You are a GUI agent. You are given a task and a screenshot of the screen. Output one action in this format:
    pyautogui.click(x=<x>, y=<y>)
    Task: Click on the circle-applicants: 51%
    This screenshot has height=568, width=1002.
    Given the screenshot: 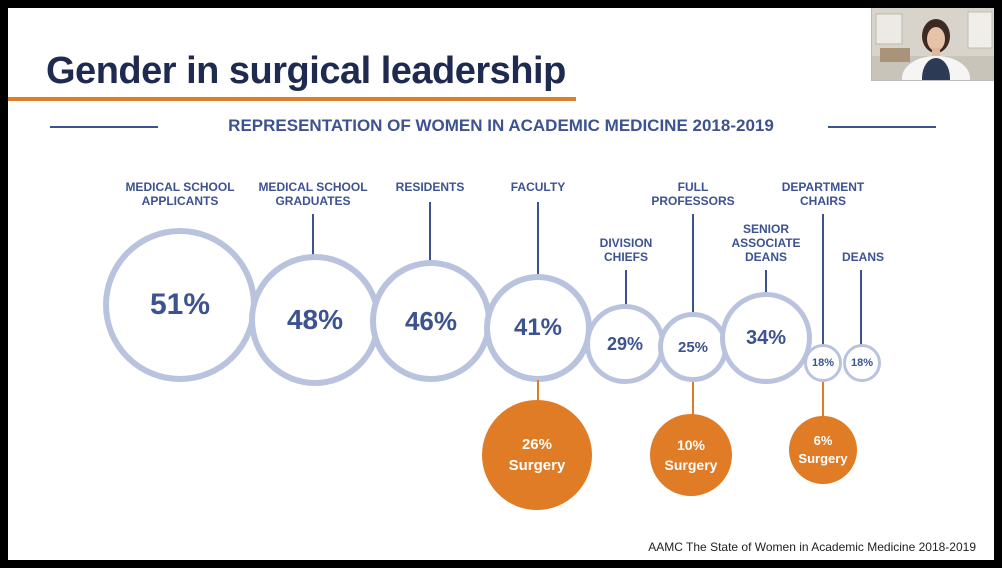 What is the action you would take?
    pyautogui.click(x=180, y=305)
    